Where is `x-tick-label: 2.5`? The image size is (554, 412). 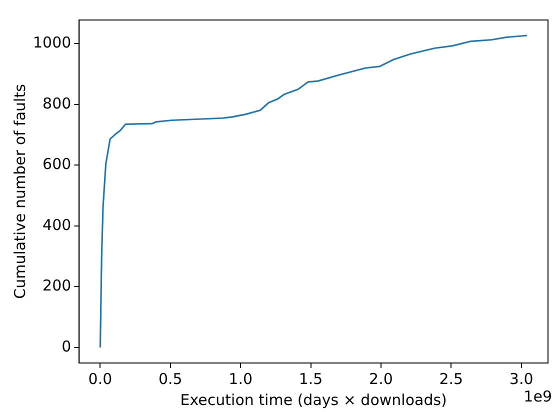
x-tick-label: 2.5 is located at coordinates (451, 379).